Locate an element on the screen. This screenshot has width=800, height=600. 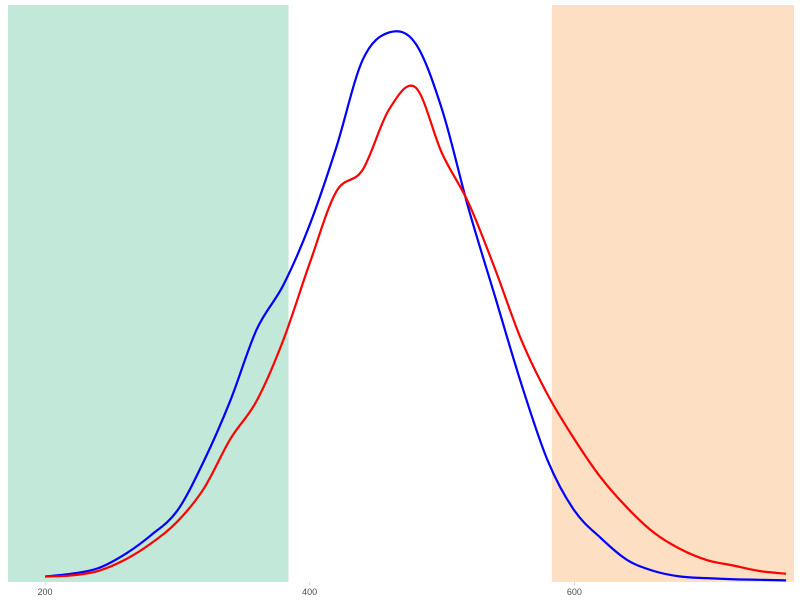
x-tick-label-200: 200 is located at coordinates (45, 592).